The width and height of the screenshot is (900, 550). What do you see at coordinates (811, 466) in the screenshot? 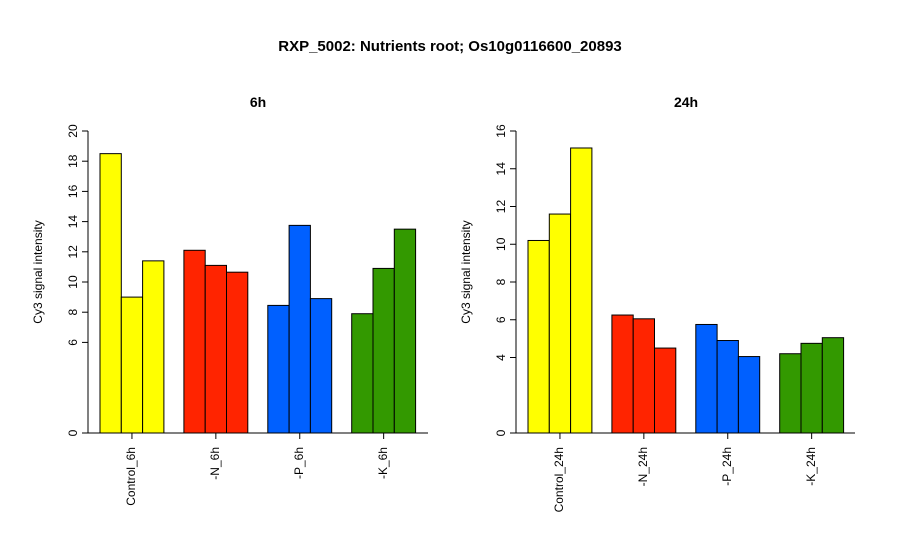
I see `x-tick-label: -K_24h` at bounding box center [811, 466].